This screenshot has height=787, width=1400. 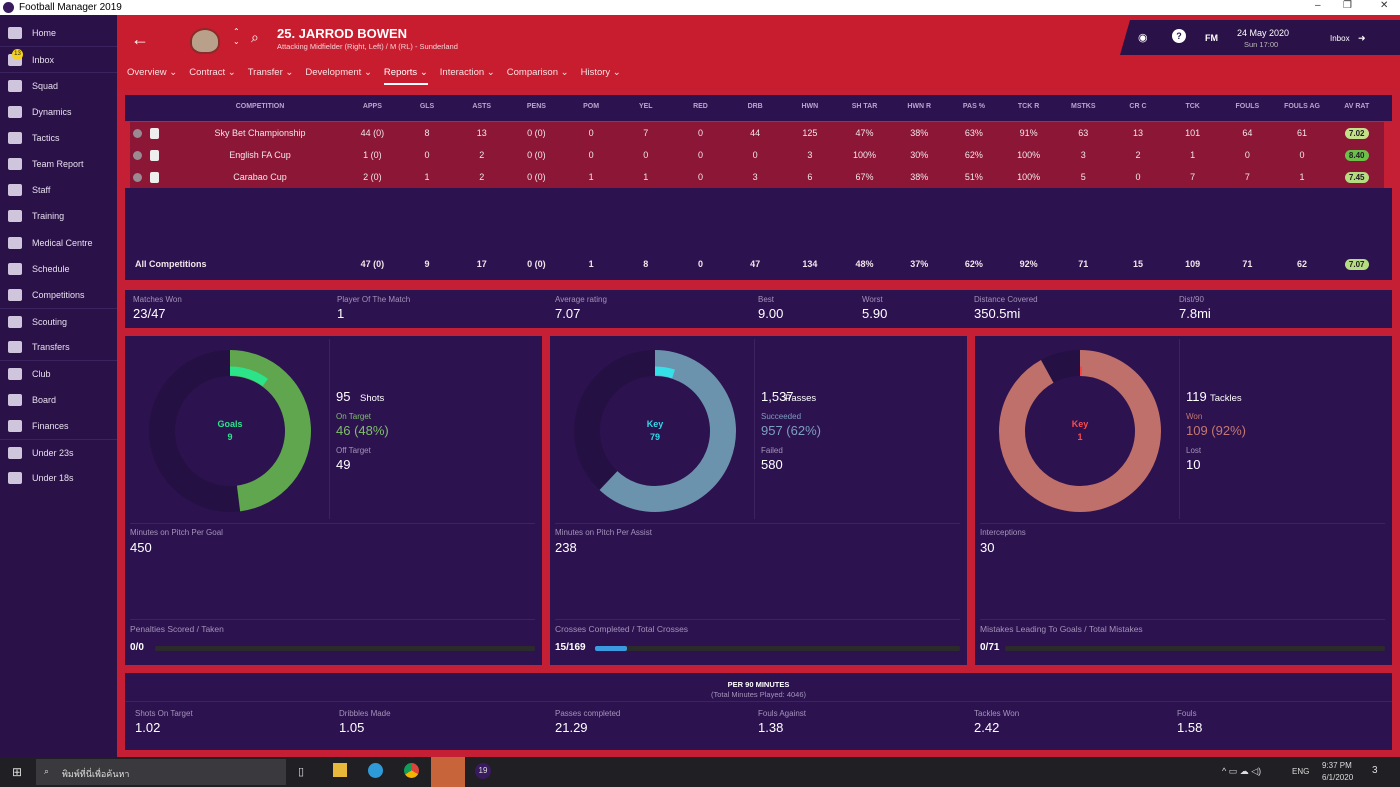 I want to click on sidebar-item-training: Training, so click(x=58, y=216).